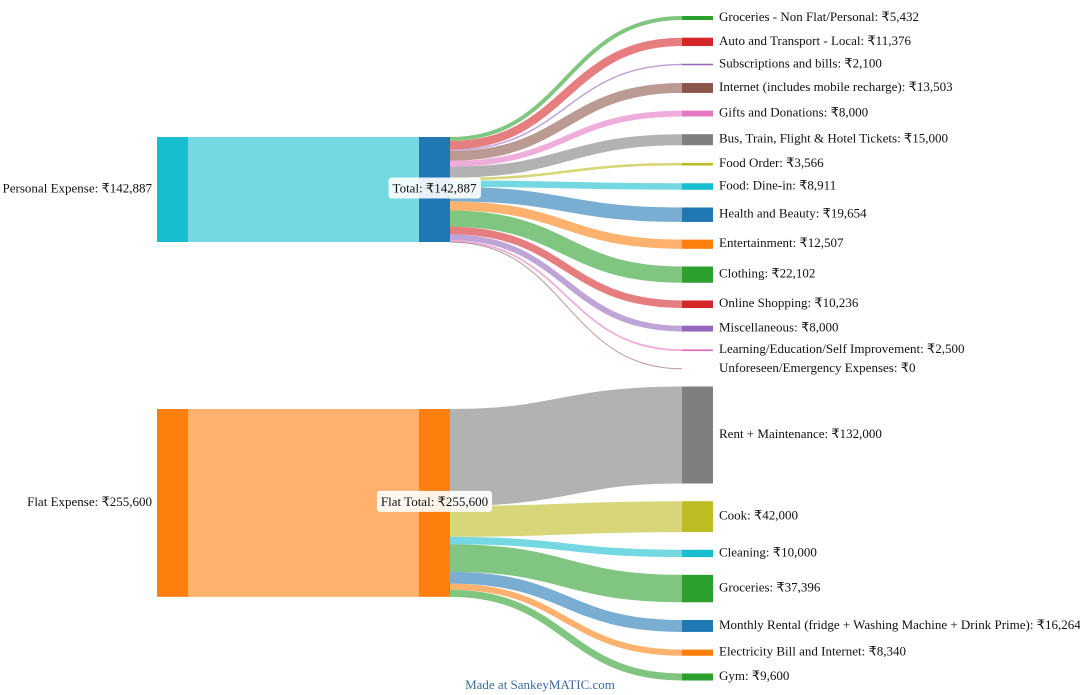 This screenshot has height=695, width=1080. I want to click on node-label: Online Shopping: ₹10,236, so click(789, 302).